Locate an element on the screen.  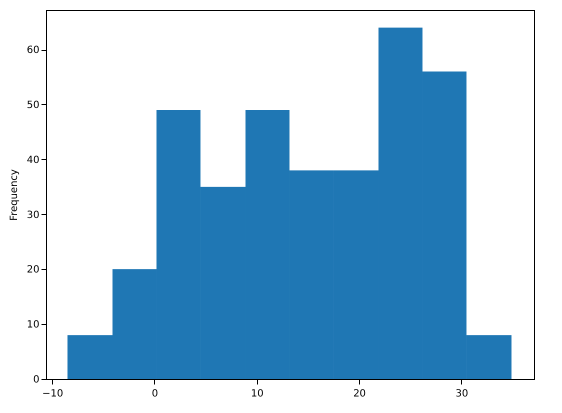
y-tick-label: 40 is located at coordinates (33, 160).